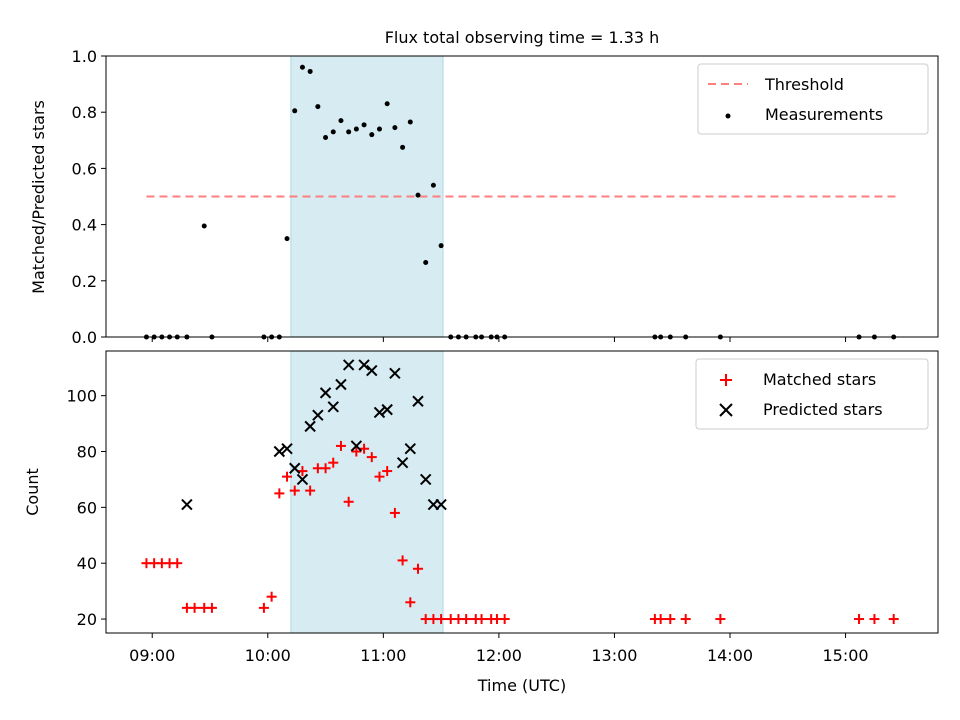 Image resolution: width=960 pixels, height=720 pixels. Describe the element at coordinates (383, 655) in the screenshot. I see `xtick-label: 11:00` at that location.